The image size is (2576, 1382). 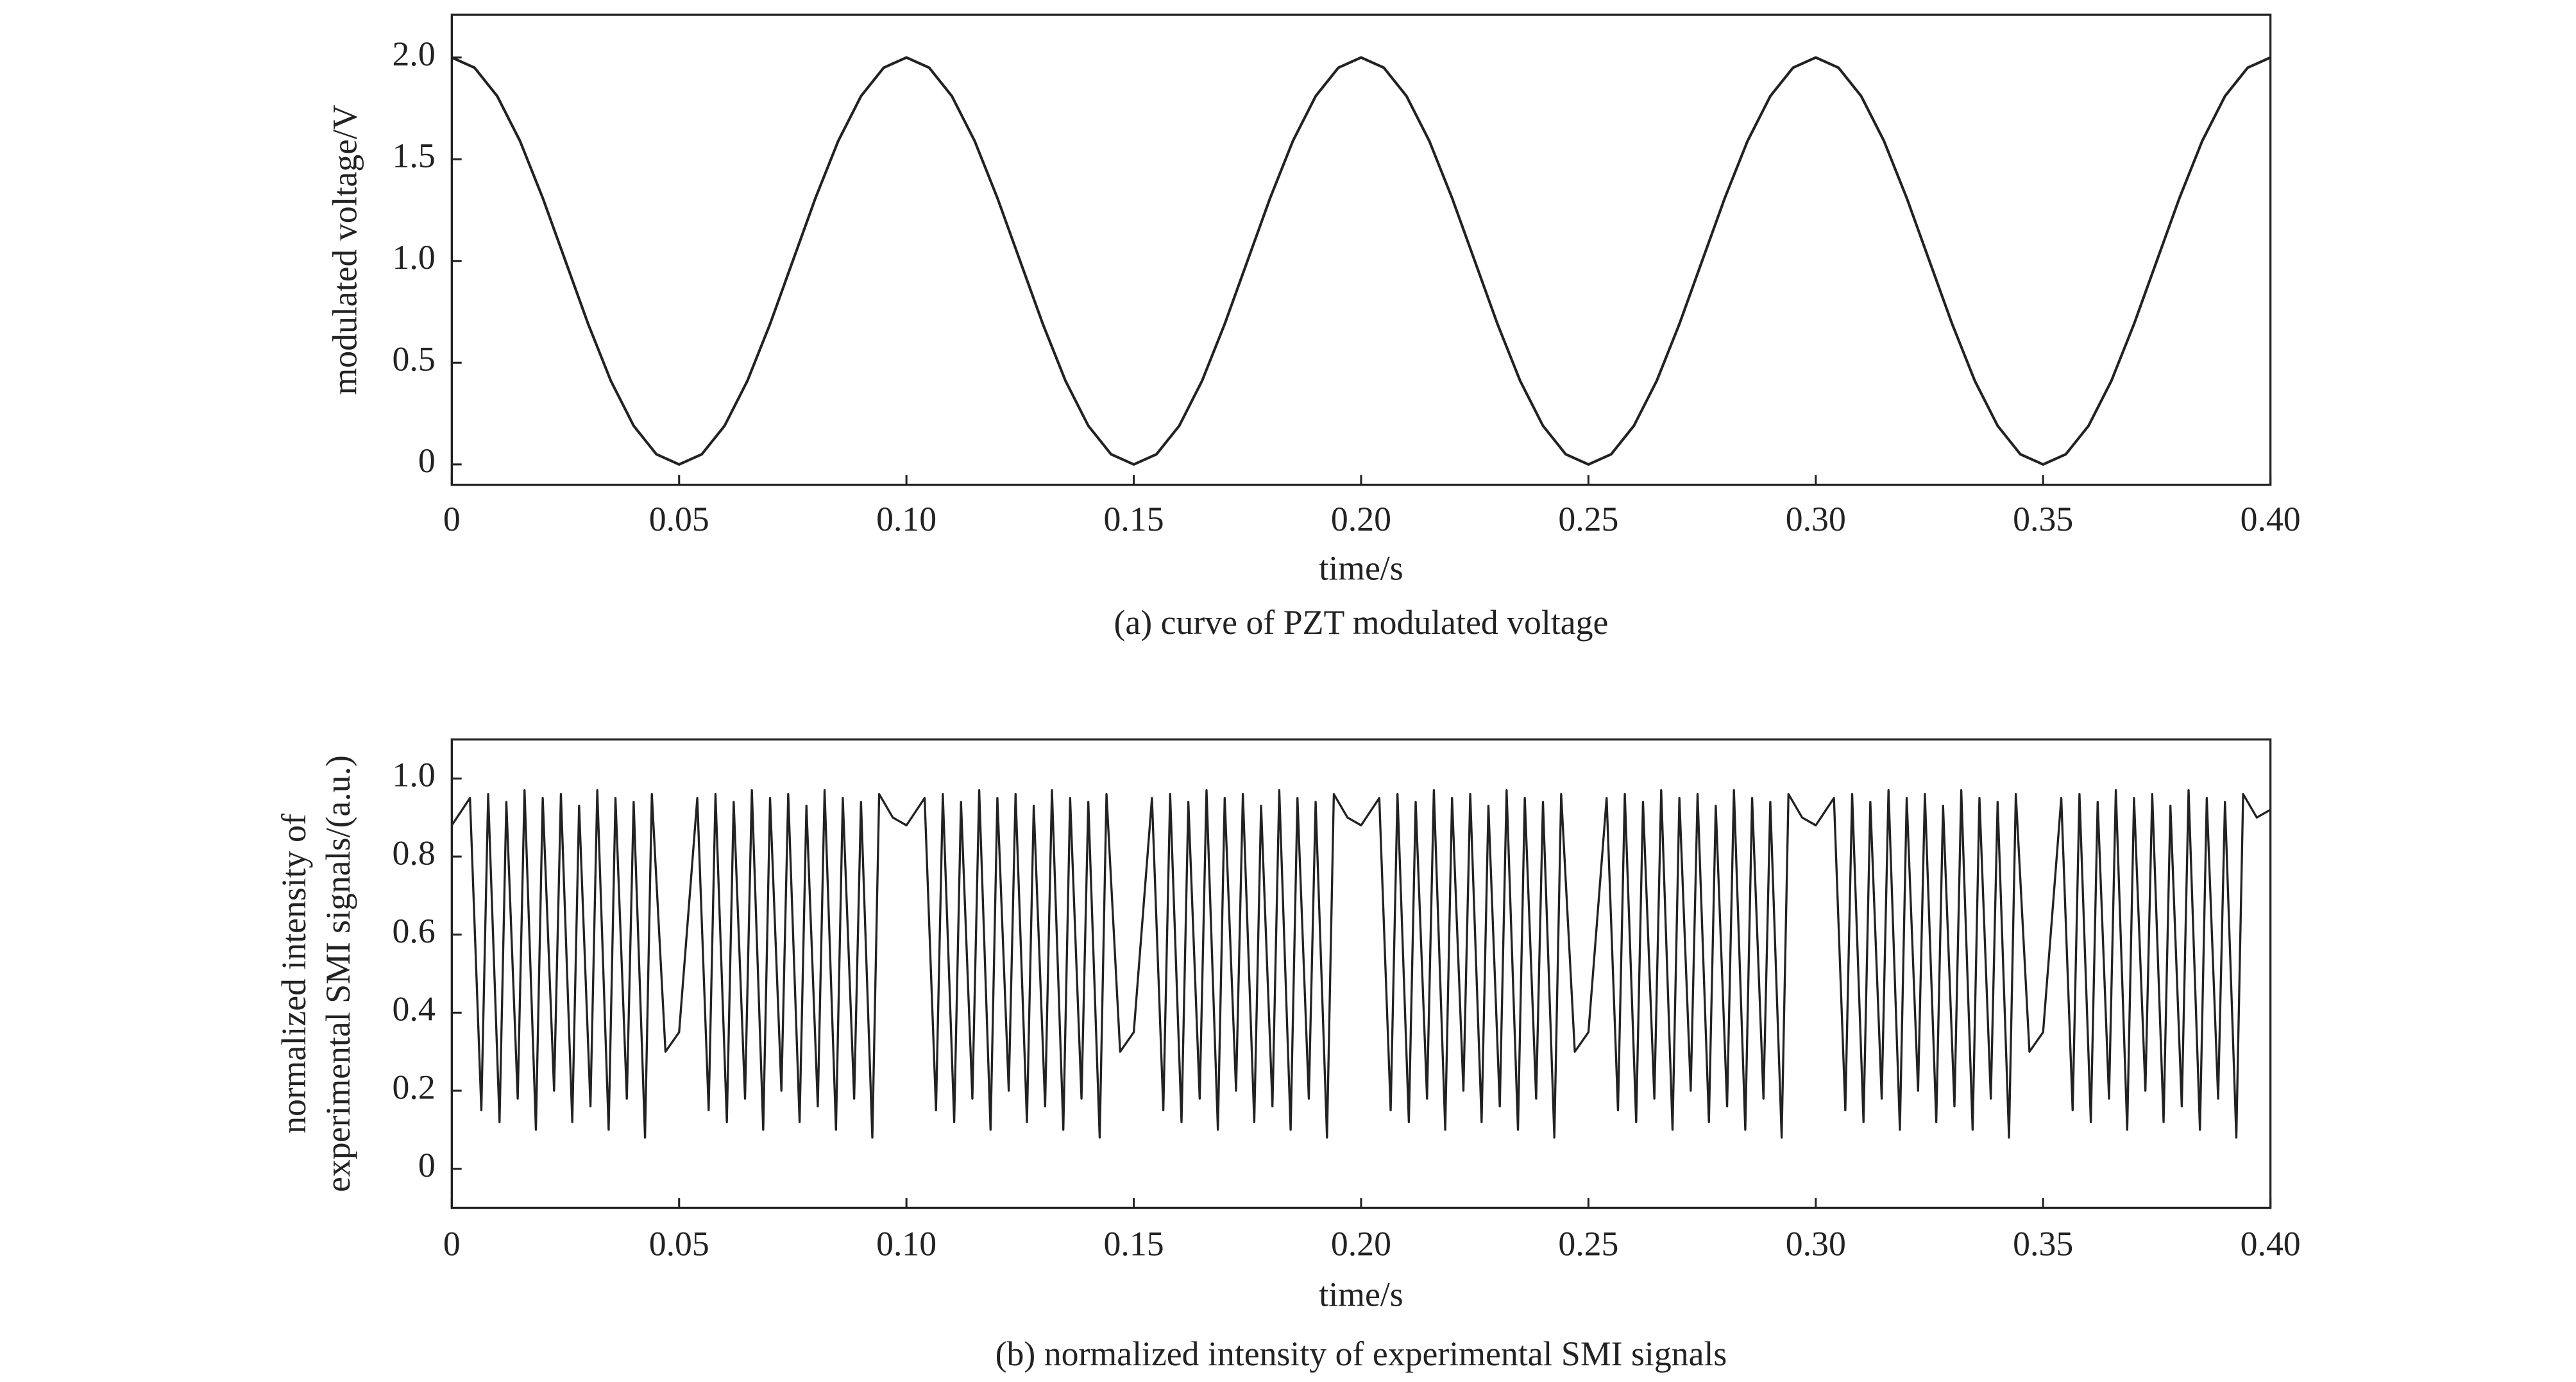 What do you see at coordinates (414, 1087) in the screenshot?
I see `y-tick-label: 0.2` at bounding box center [414, 1087].